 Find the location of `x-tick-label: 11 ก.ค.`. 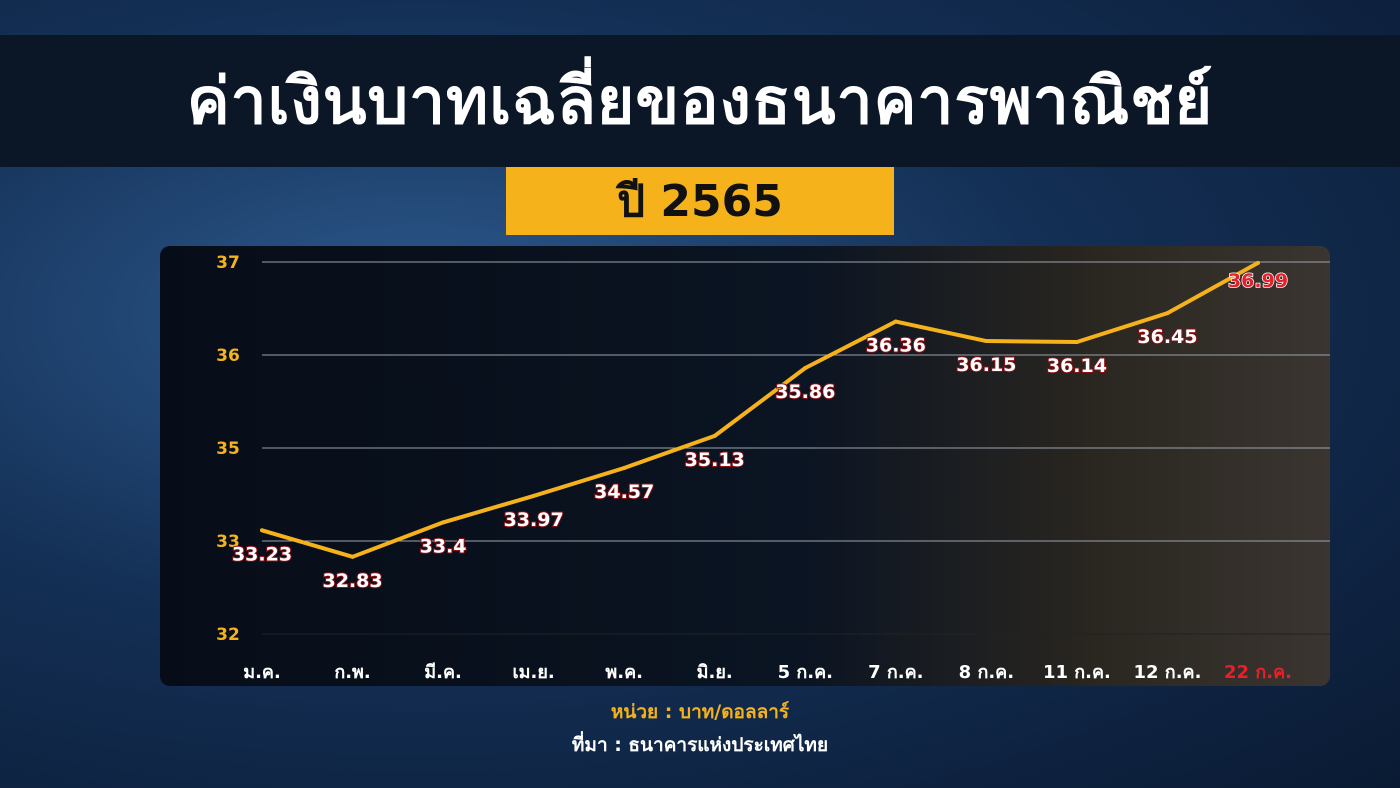

x-tick-label: 11 ก.ค. is located at coordinates (1077, 672).